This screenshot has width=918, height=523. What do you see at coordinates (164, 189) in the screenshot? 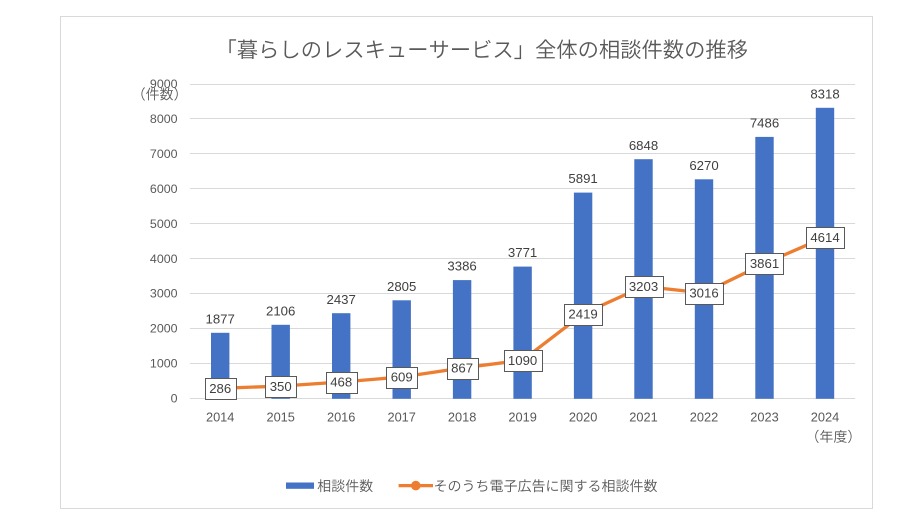
I see `svg-text: 6000` at bounding box center [164, 189].